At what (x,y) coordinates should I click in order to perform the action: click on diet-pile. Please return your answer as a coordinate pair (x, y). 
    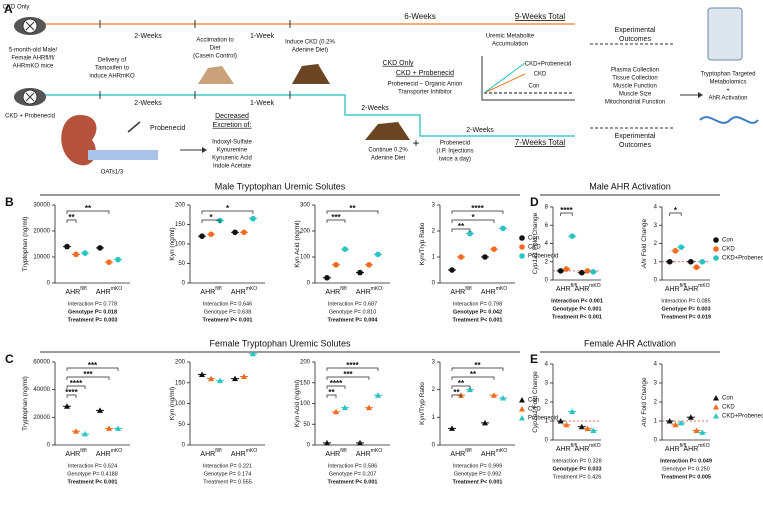
    Looking at the image, I should click on (311, 74).